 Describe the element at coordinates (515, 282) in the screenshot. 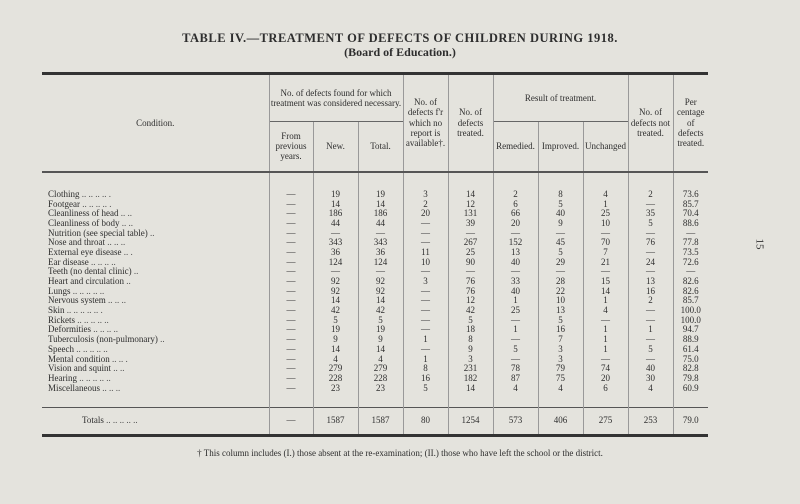

I see `value-cell: 33` at that location.